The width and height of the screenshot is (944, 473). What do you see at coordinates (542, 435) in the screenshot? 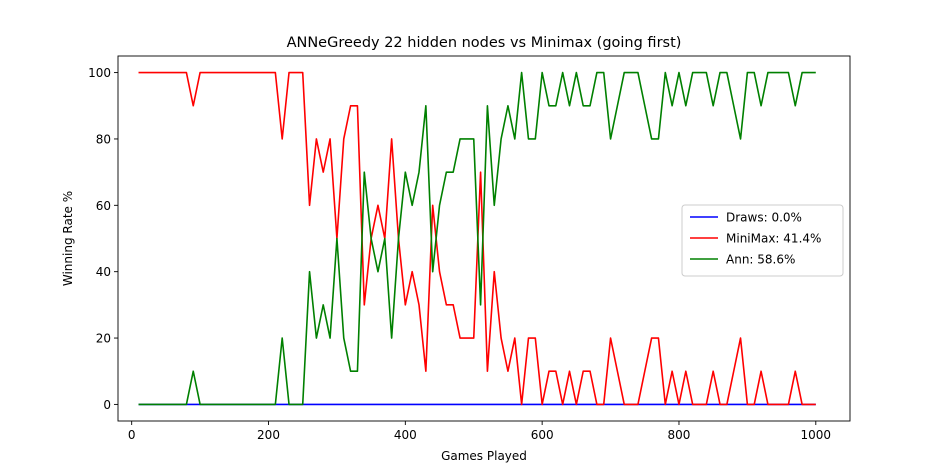
I see `x-tick-label: 600` at bounding box center [542, 435].